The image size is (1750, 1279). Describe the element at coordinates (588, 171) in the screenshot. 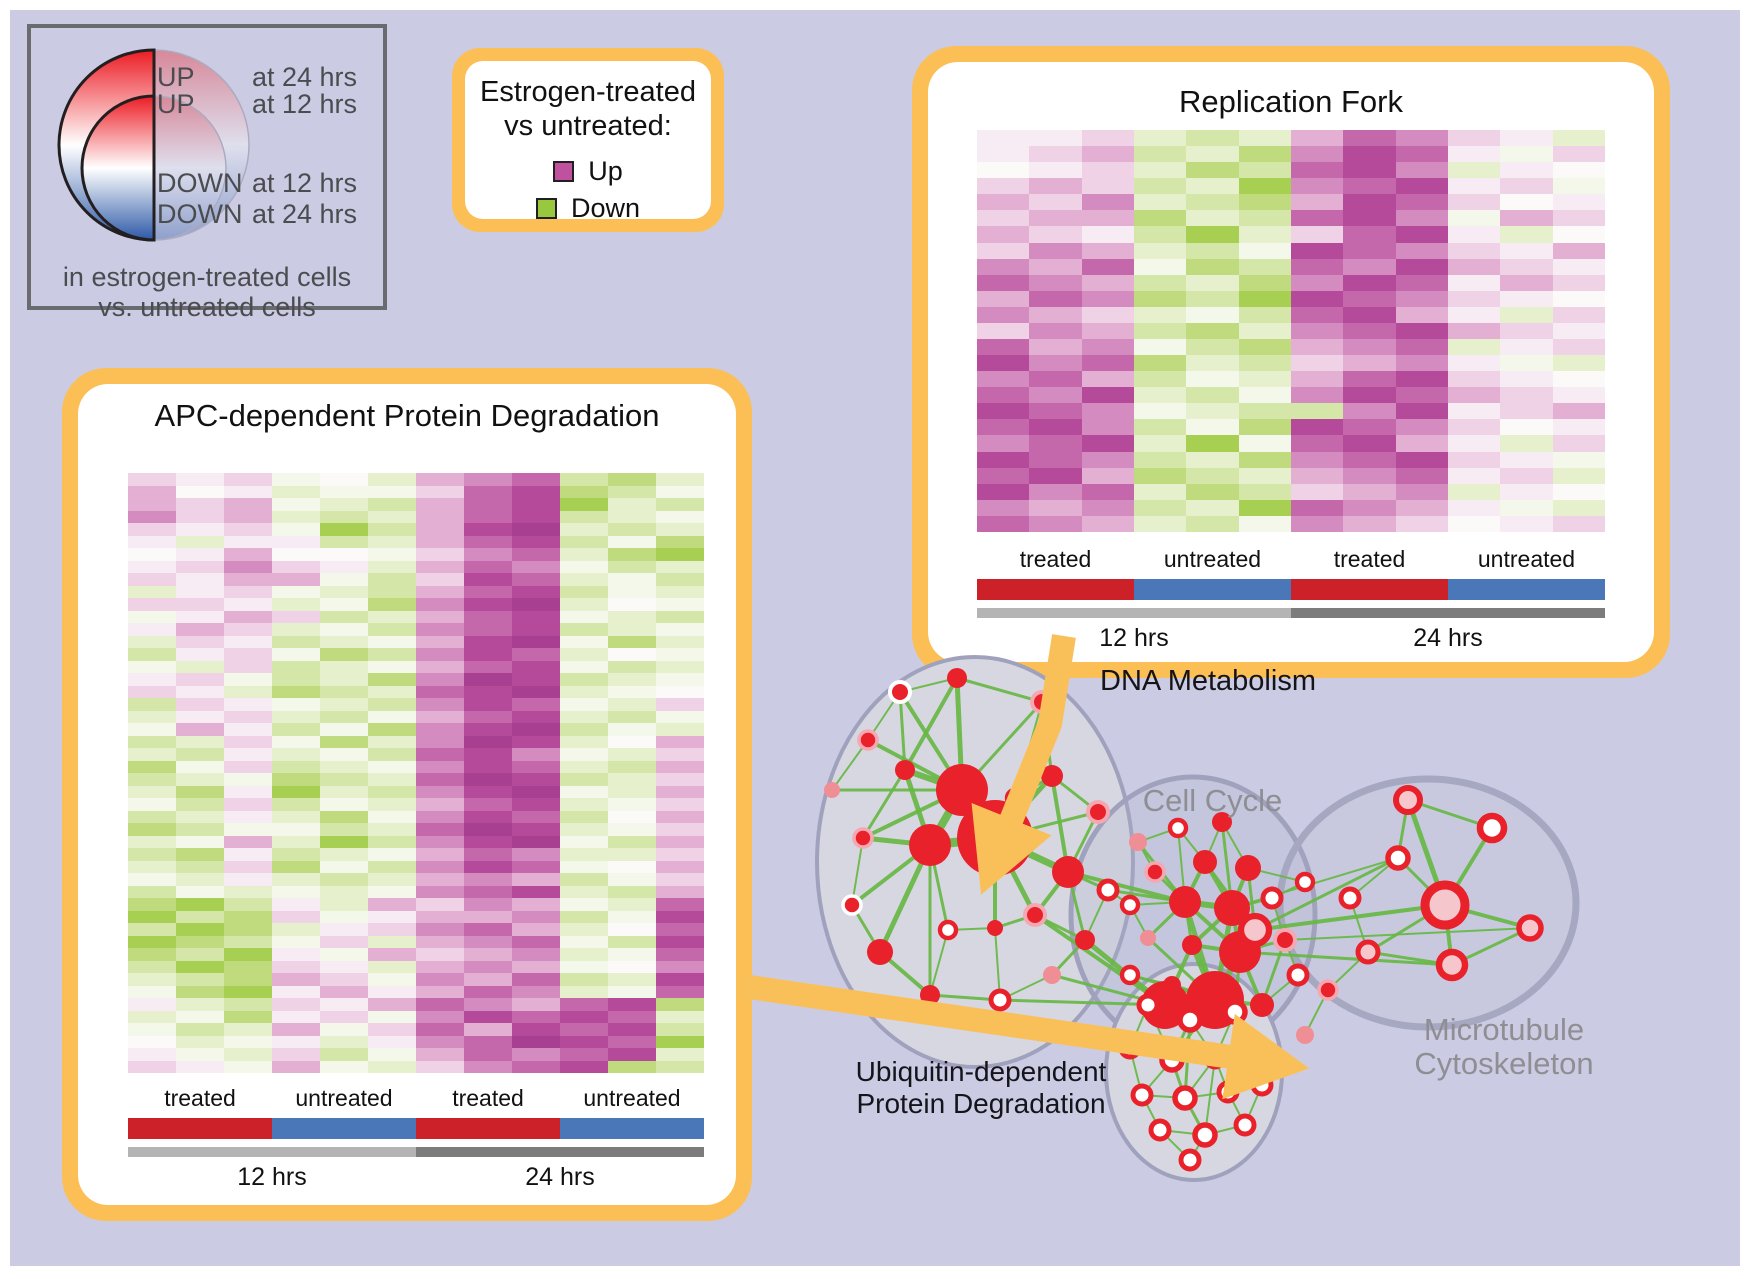

I see `legend-item-up: Up` at that location.